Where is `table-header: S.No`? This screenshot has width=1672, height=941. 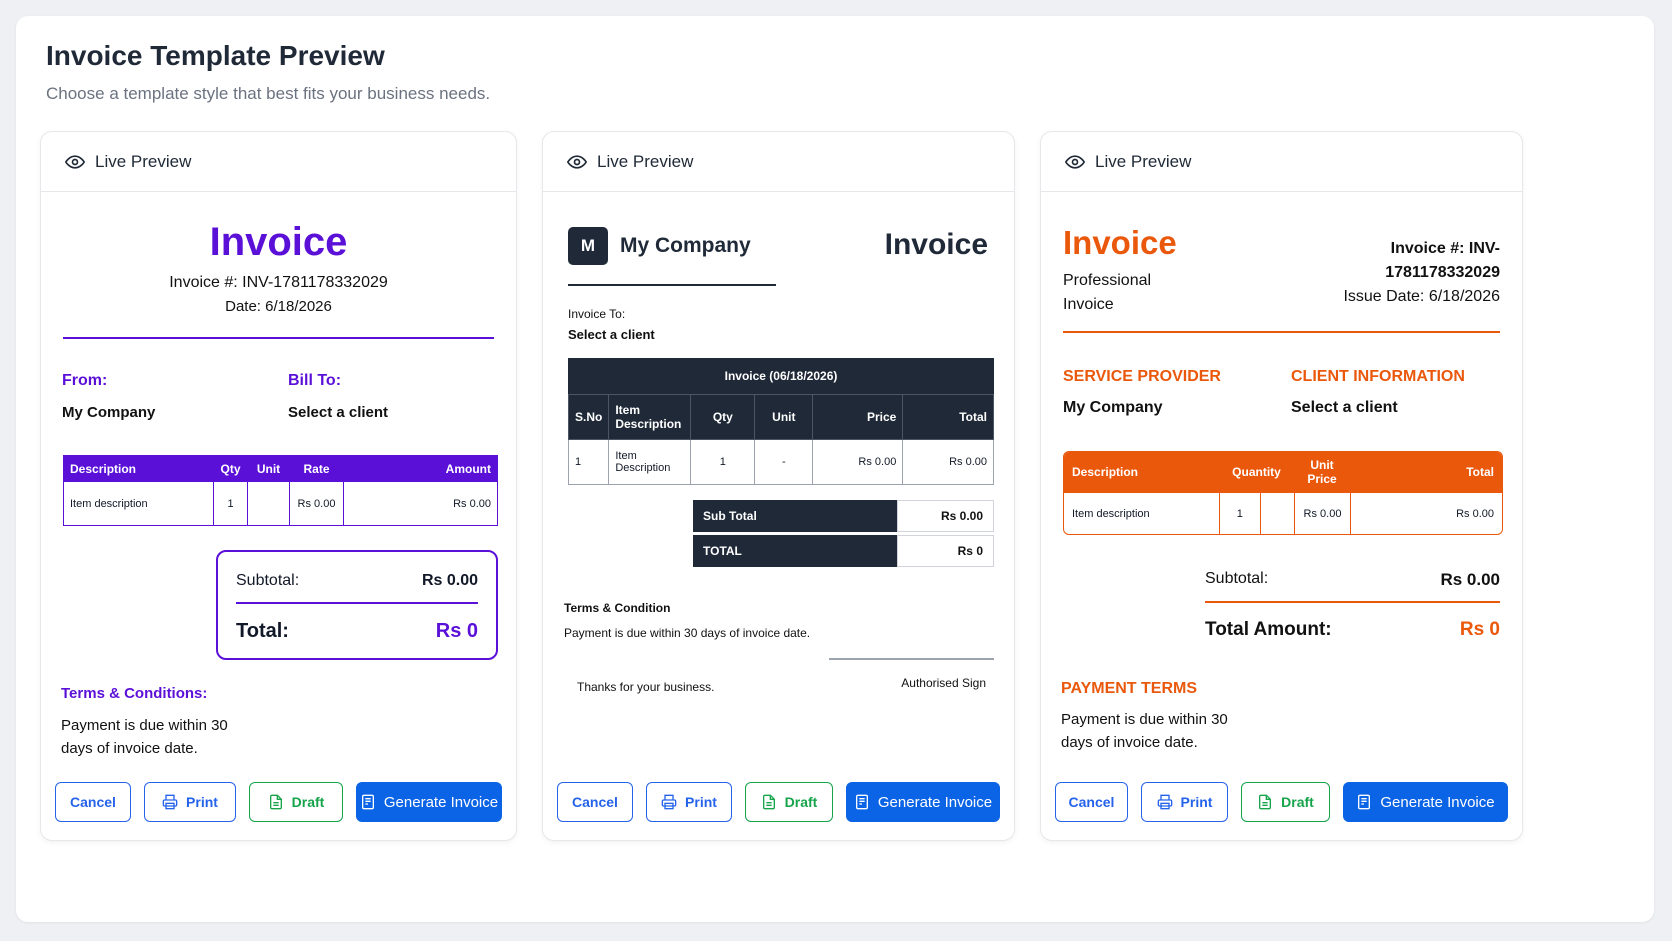 table-header: S.No is located at coordinates (588, 417).